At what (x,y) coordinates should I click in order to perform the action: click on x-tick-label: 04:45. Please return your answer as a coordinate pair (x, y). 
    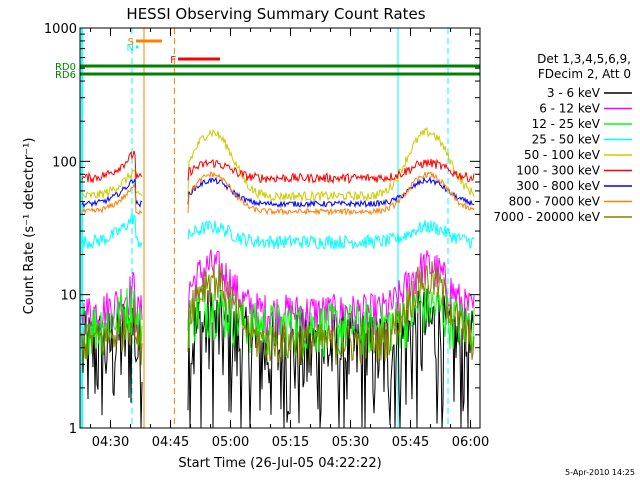
    Looking at the image, I should click on (170, 442).